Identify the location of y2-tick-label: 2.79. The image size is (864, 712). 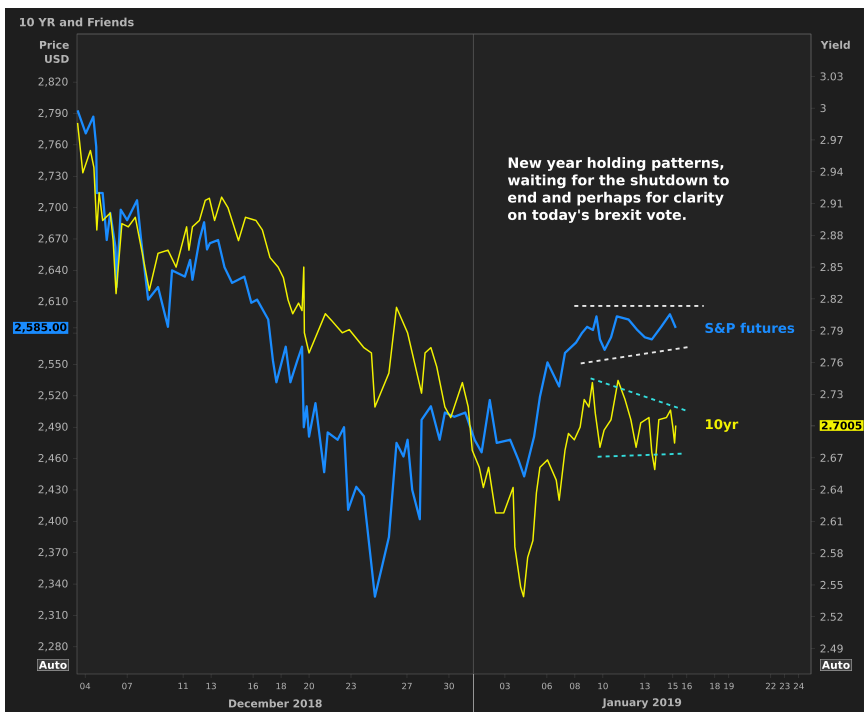
(831, 330).